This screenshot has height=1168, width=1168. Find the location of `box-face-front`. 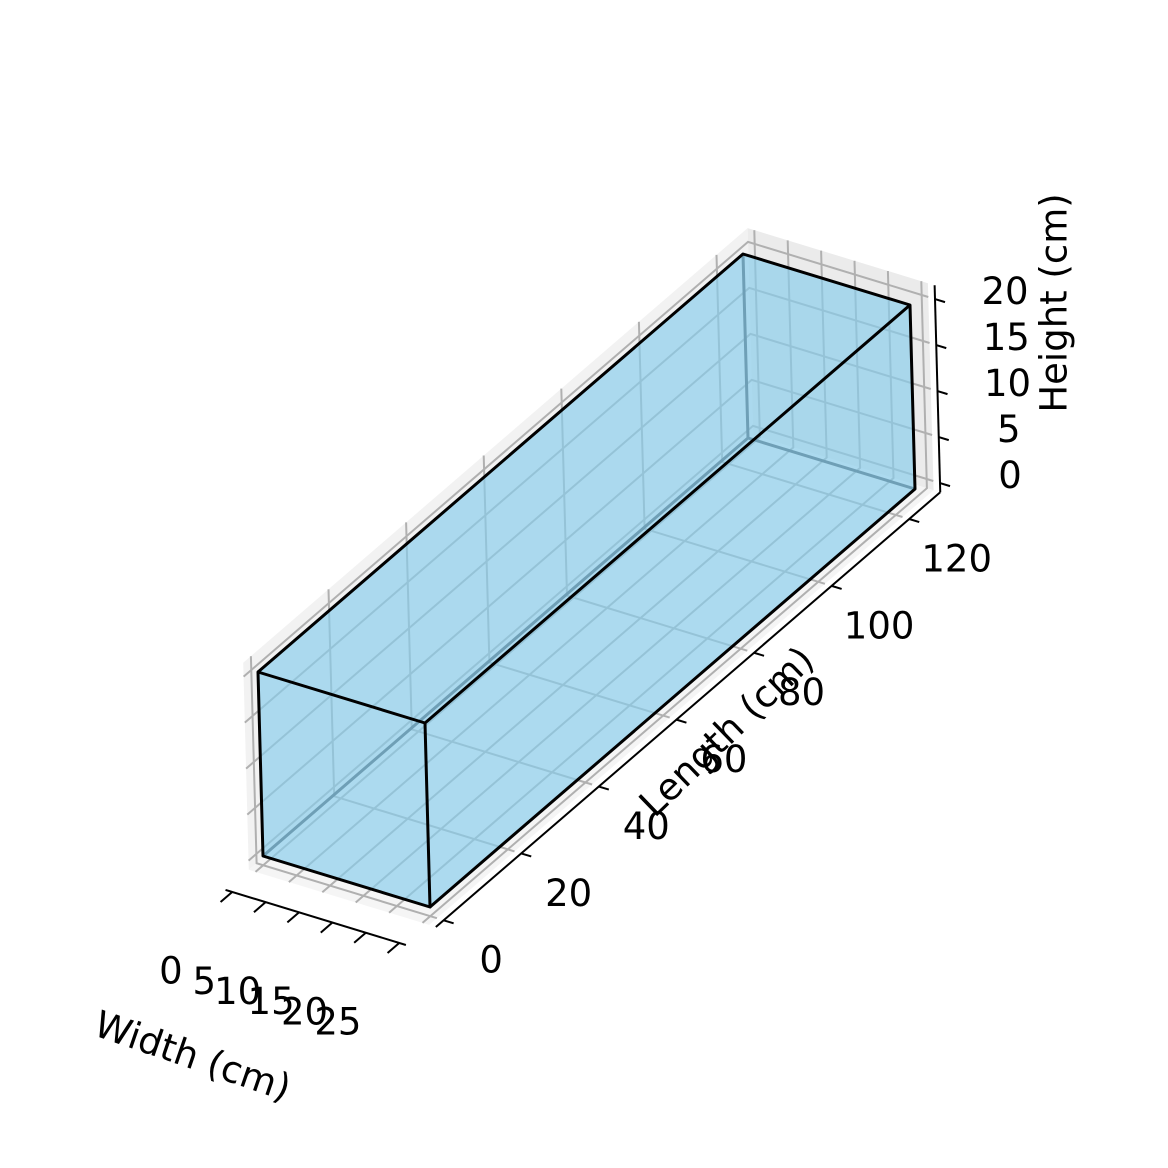

box-face-front is located at coordinates (344, 789).